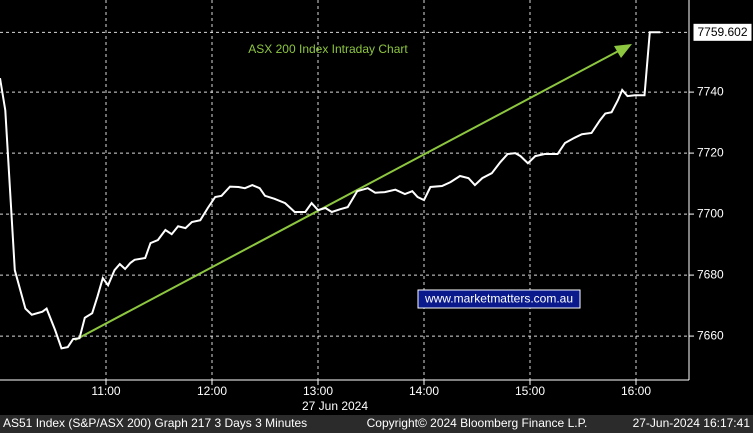 The image size is (753, 433). What do you see at coordinates (424, 391) in the screenshot?
I see `x-tick-label: 14:00` at bounding box center [424, 391].